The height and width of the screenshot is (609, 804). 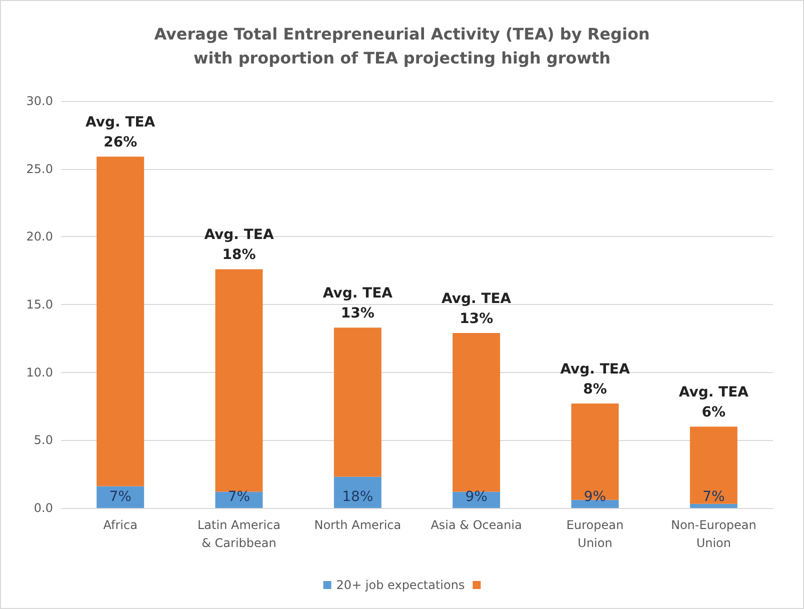 What do you see at coordinates (713, 402) in the screenshot?
I see `annotation: Avg. TEA 6%` at bounding box center [713, 402].